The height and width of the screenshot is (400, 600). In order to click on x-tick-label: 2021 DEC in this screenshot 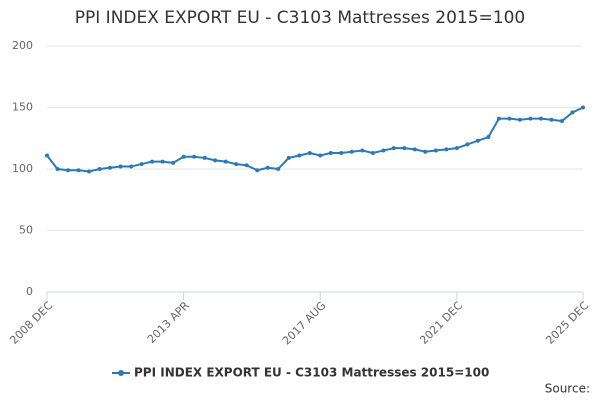, I will do `click(441, 323)`.